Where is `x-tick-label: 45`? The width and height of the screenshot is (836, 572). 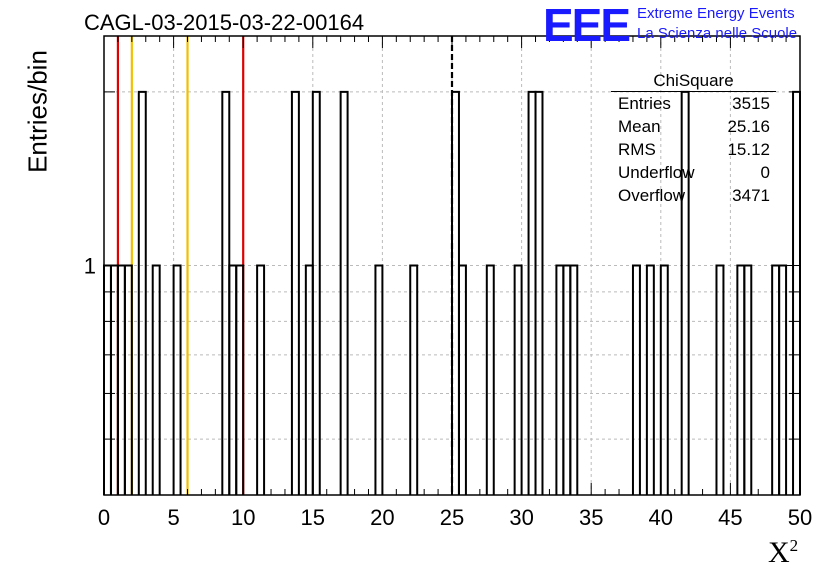
x-tick-label: 45 is located at coordinates (730, 517).